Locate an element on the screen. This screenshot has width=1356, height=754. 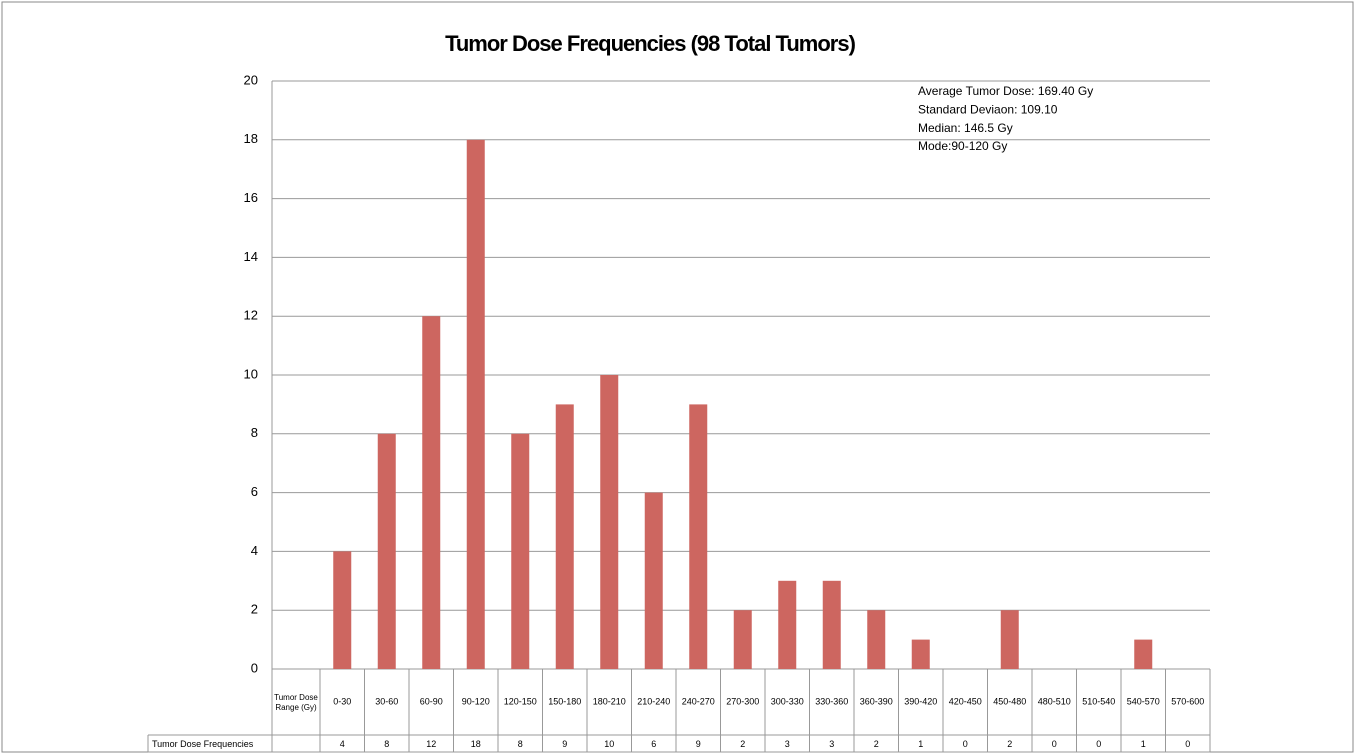
x-tick-label: 210-240 is located at coordinates (653, 701).